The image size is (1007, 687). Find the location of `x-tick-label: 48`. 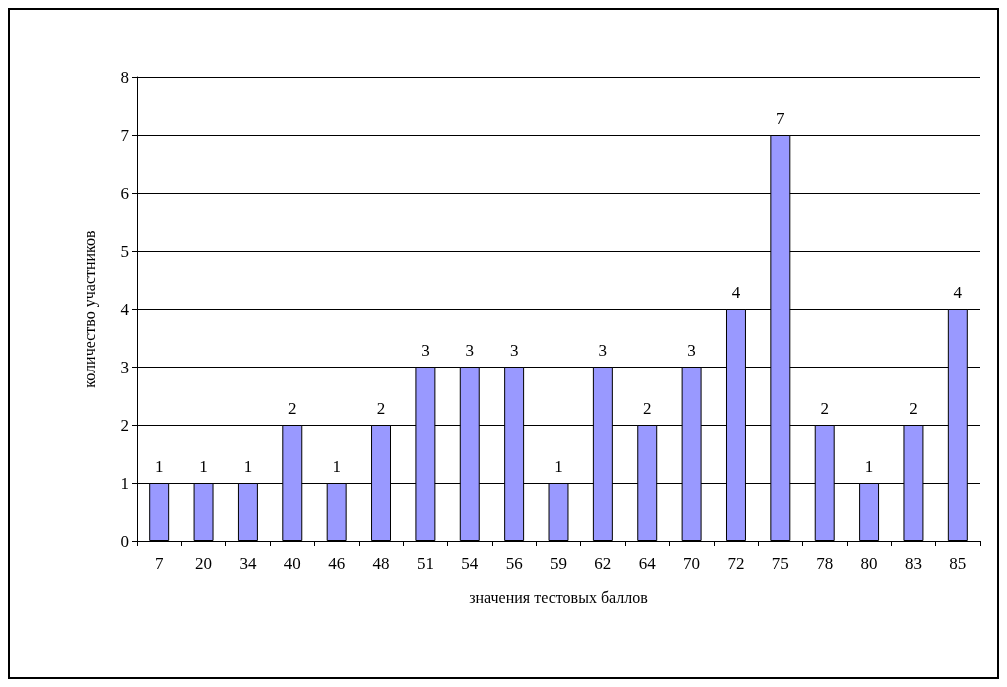

x-tick-label: 48 is located at coordinates (381, 563).